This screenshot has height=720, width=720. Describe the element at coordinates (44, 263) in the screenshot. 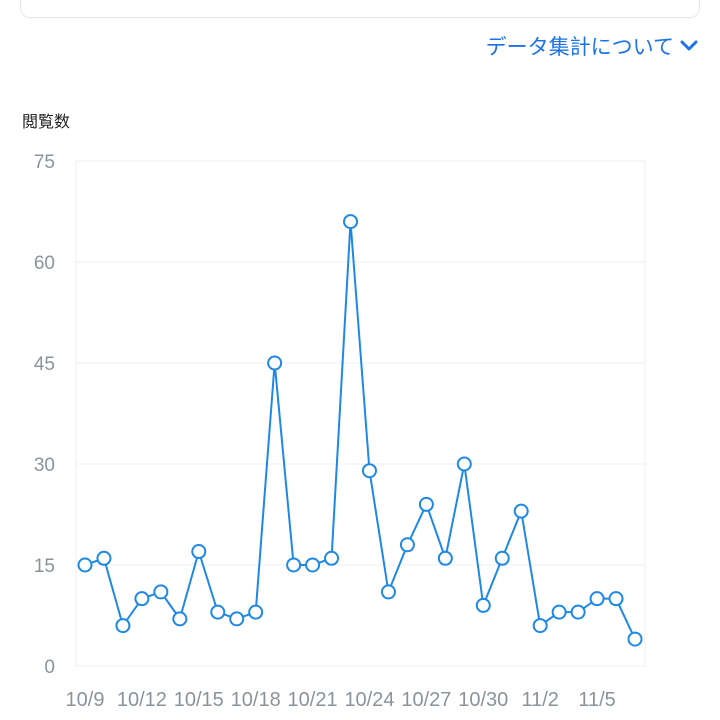

I see `y-tick-label: 60` at that location.